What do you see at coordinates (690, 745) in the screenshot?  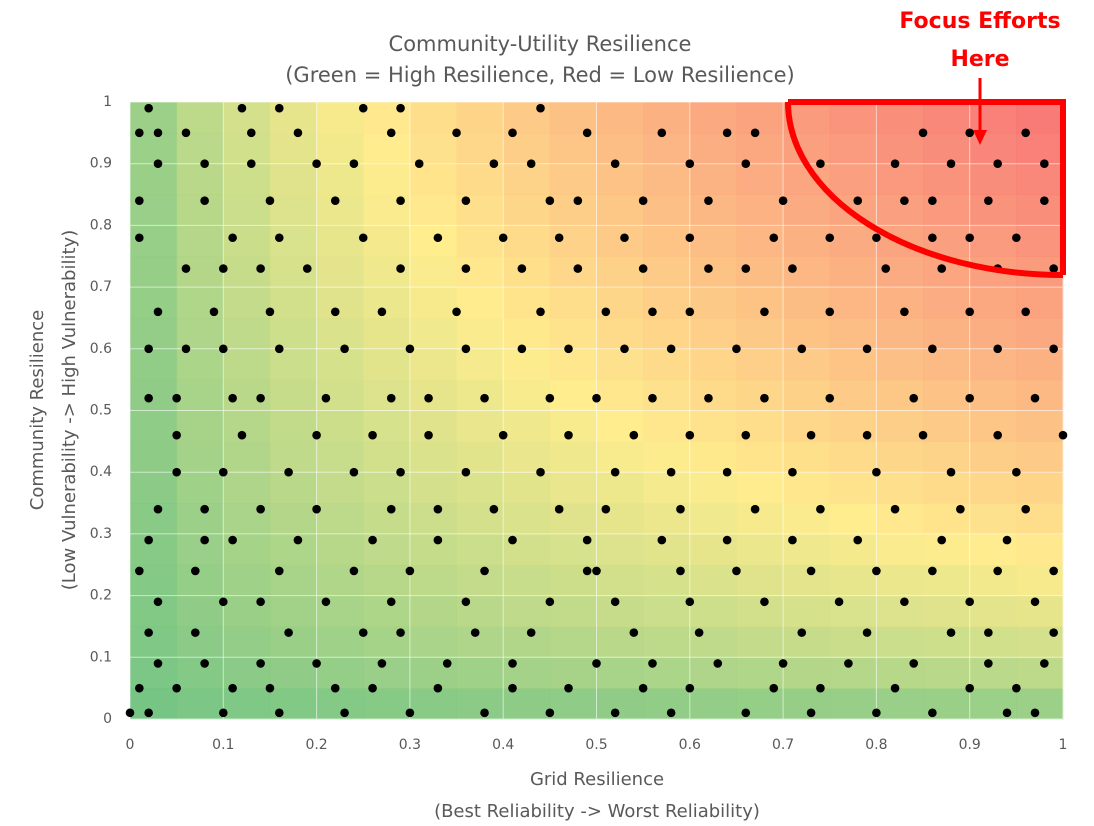 I see `x-tick-label: 0.6` at bounding box center [690, 745].